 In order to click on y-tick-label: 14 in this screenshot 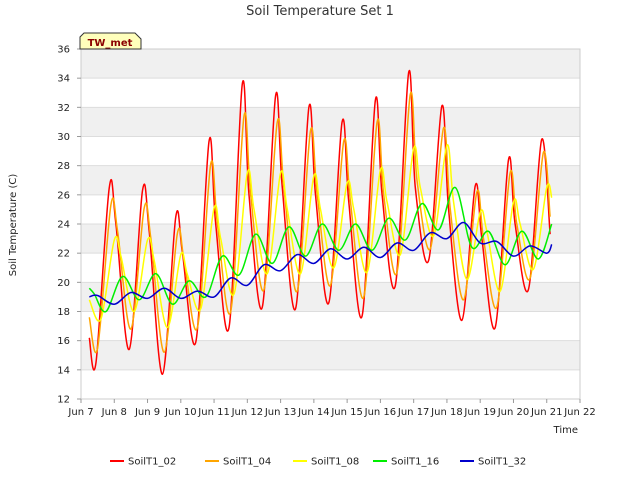, I will do `click(63, 370)`.